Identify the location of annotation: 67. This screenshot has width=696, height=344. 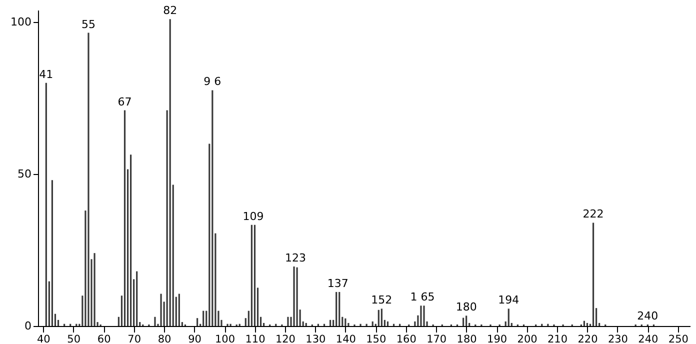
(125, 101).